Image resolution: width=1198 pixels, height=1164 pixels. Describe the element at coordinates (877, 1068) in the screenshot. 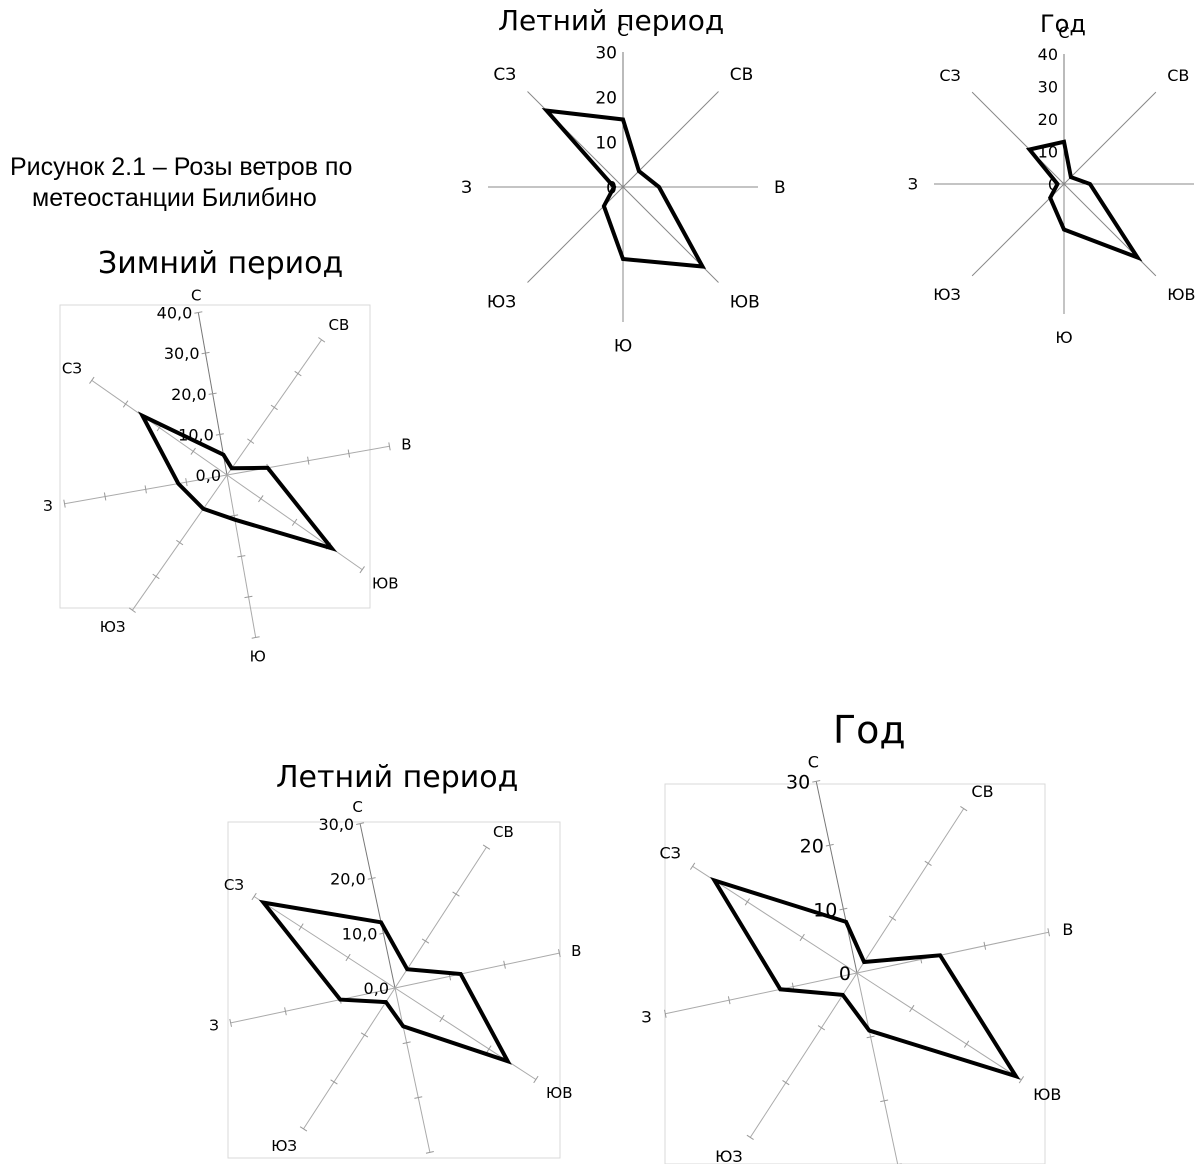

I see `axis-spoke-s` at that location.